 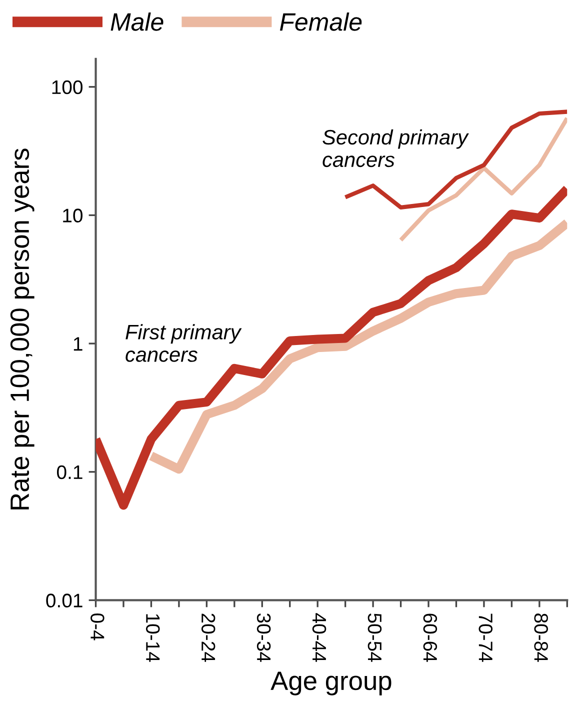 What do you see at coordinates (67, 87) in the screenshot?
I see `y-tick-label: 100` at bounding box center [67, 87].